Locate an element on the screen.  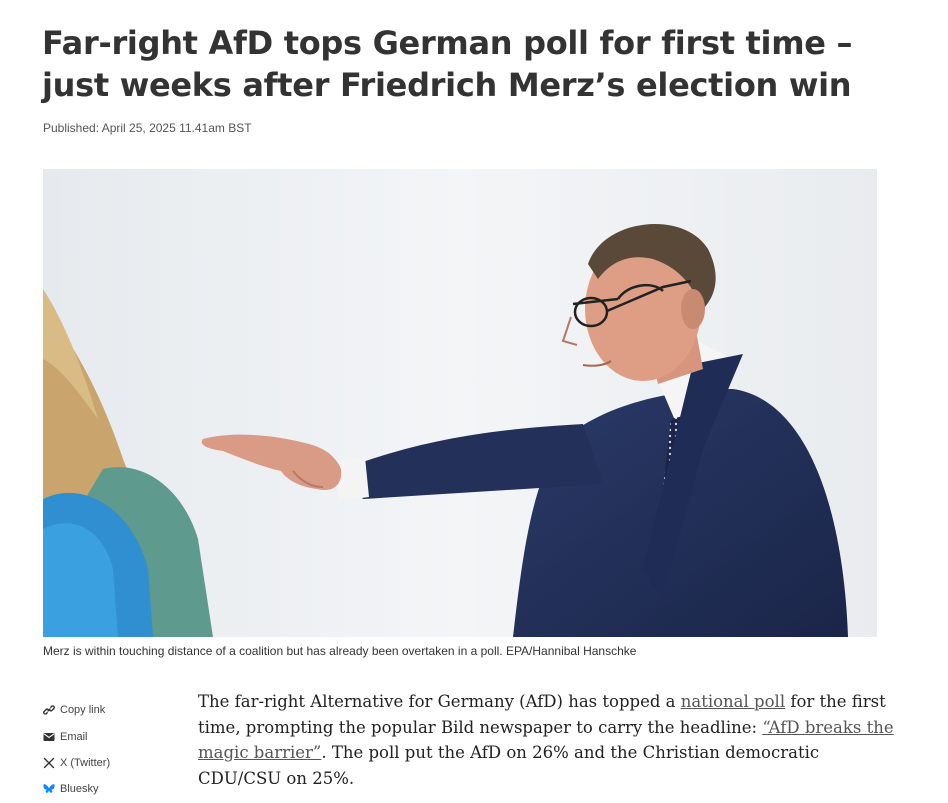
share-menu: Copy link Email X (Twitter) Bluesky is located at coordinates (113, 750).